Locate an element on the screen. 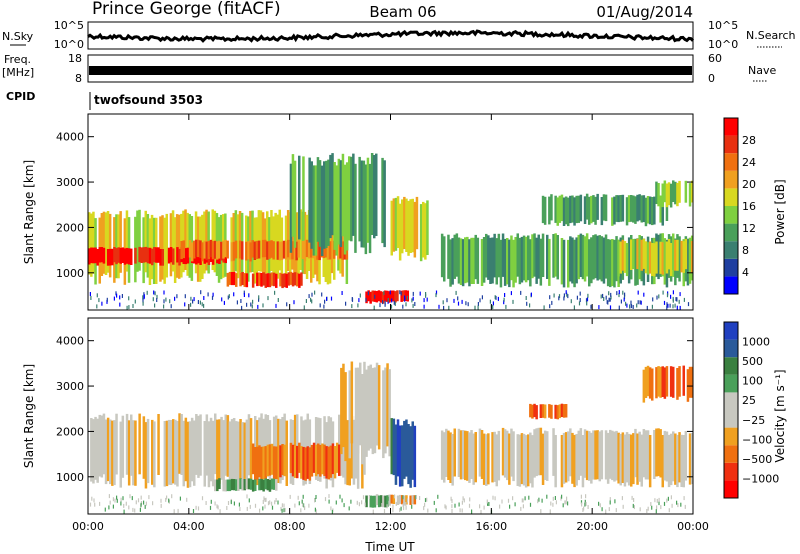  x-tick-label: 08:00 is located at coordinates (290, 526).